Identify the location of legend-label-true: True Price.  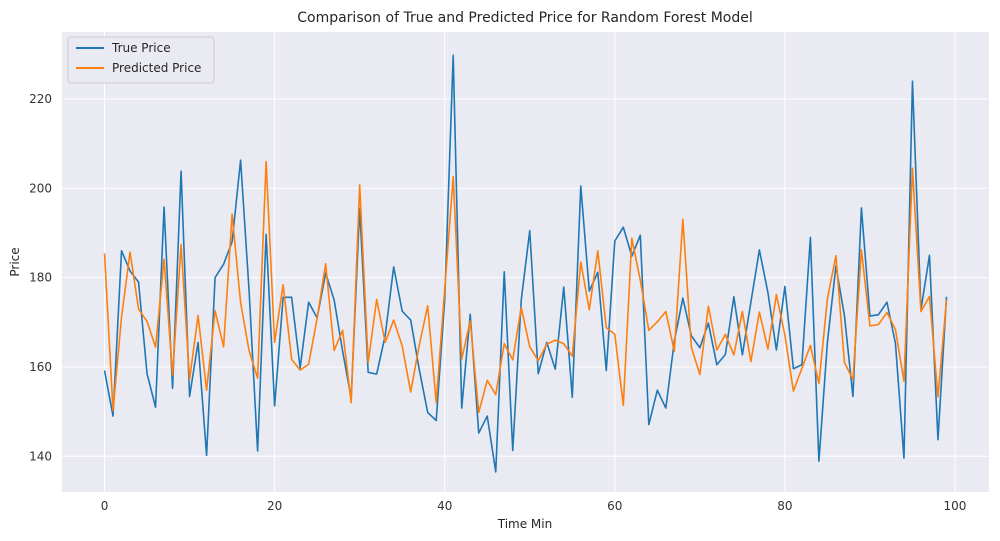
(141, 48).